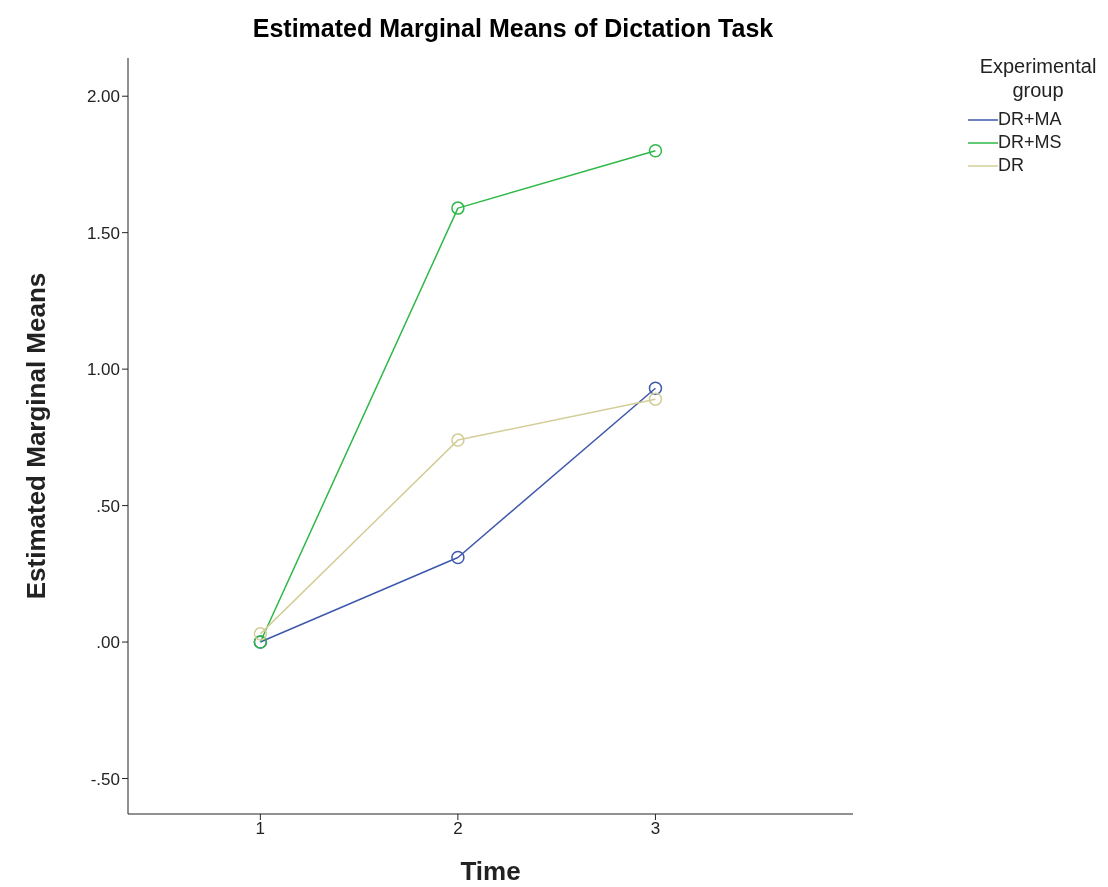  What do you see at coordinates (1011, 165) in the screenshot?
I see `legend-label: DR` at bounding box center [1011, 165].